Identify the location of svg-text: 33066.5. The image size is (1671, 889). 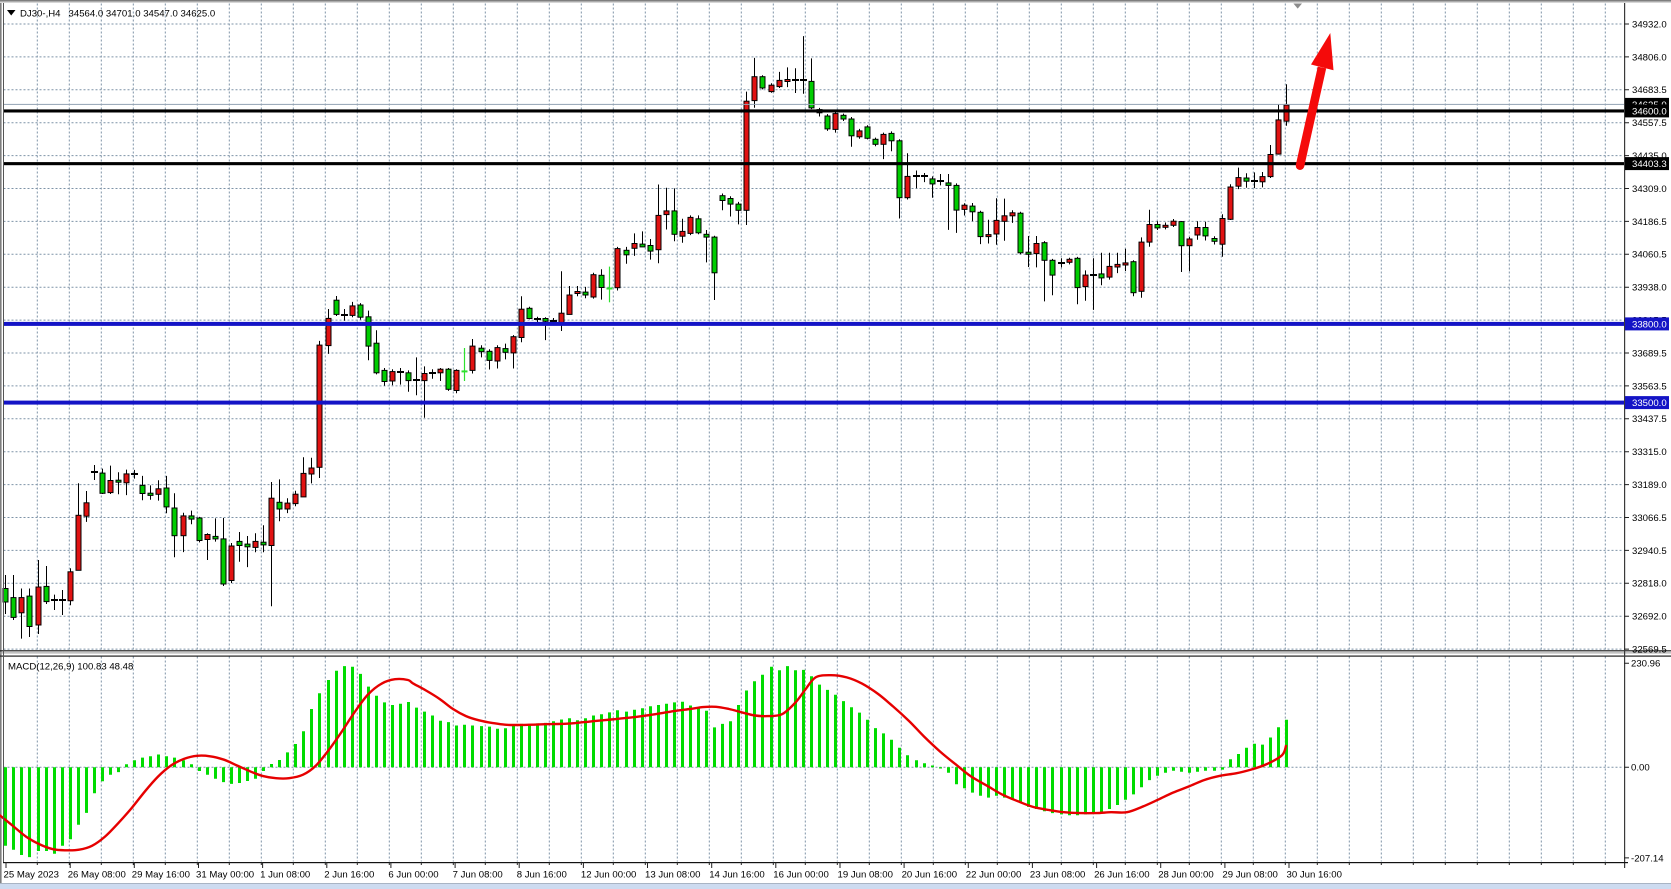
(1649, 518).